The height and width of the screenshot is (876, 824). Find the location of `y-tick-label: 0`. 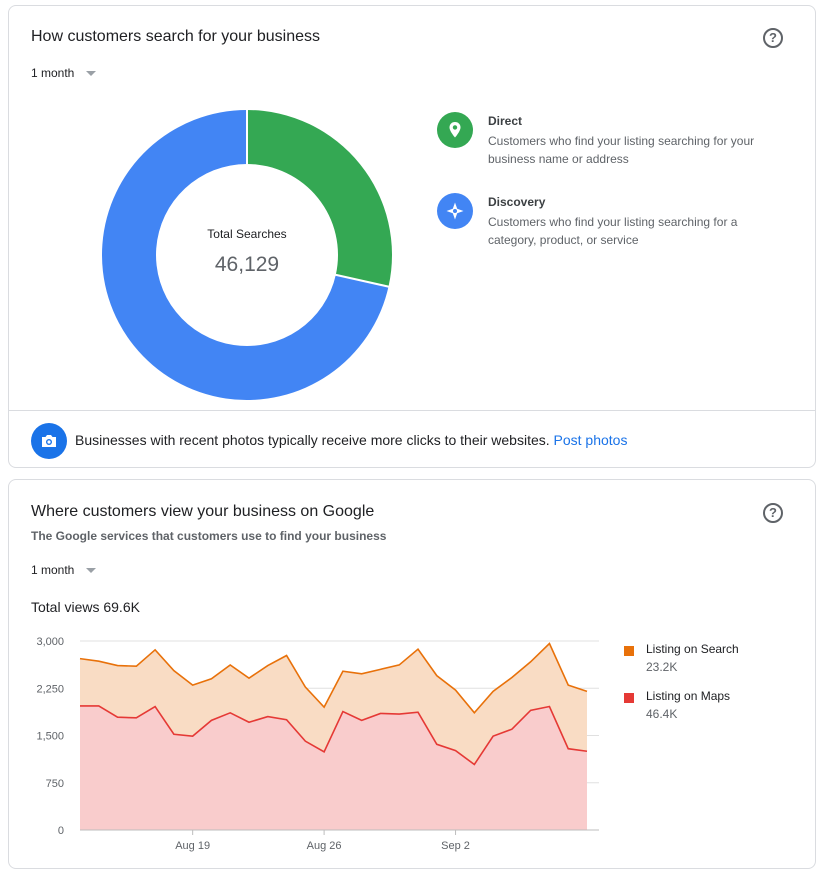

y-tick-label: 0 is located at coordinates (61, 831).